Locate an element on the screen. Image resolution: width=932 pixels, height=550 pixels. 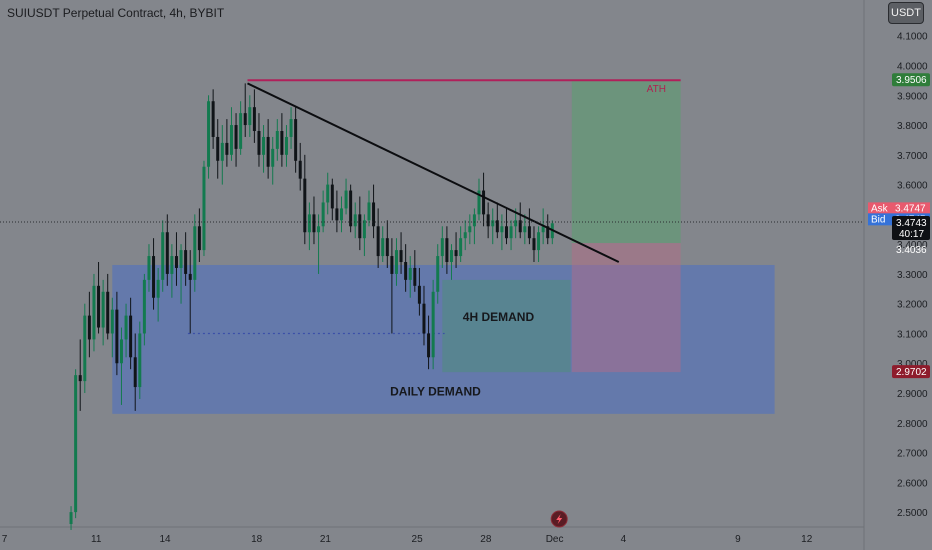
y-tick-label: 3.8000 is located at coordinates (912, 126).